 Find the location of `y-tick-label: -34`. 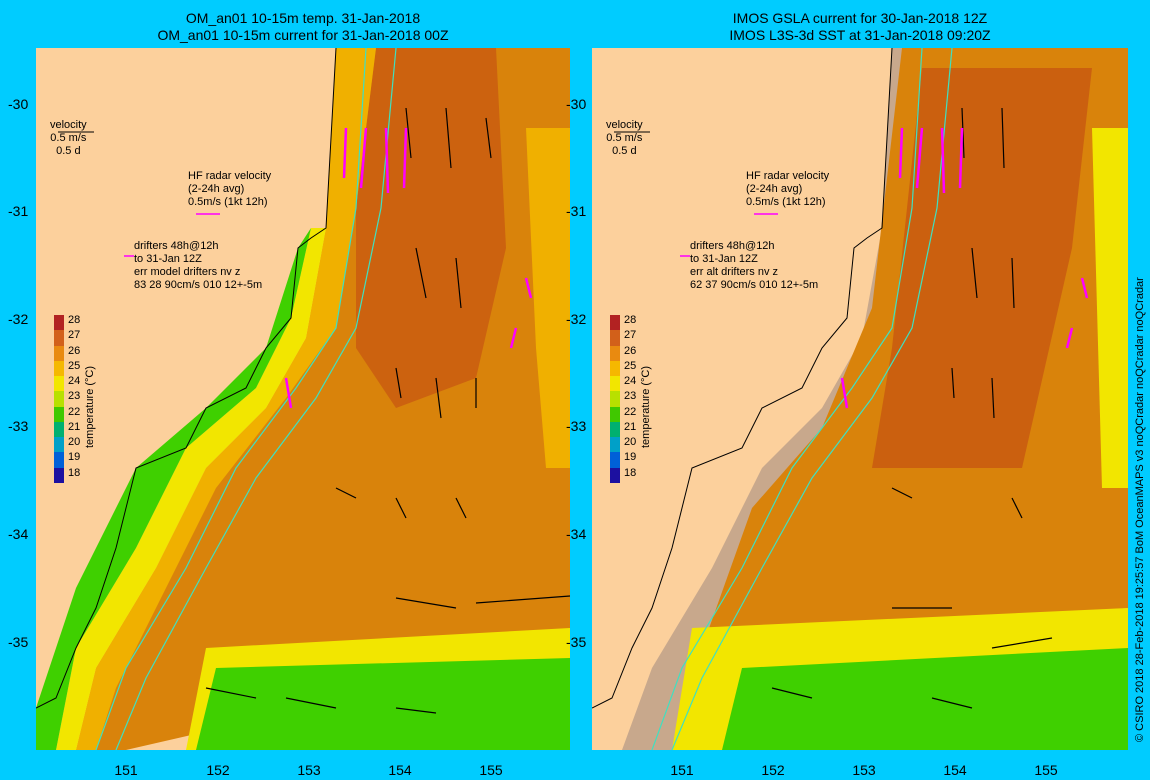

y-tick-label: -34 is located at coordinates (18, 534).